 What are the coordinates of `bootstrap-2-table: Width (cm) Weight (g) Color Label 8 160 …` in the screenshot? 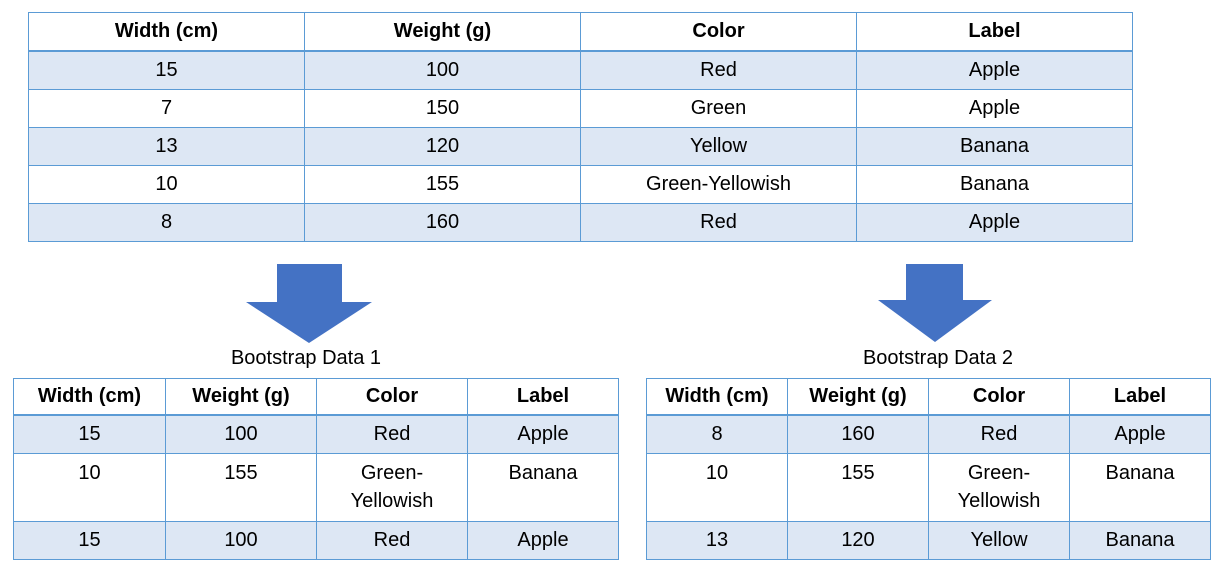 It's located at (928, 469).